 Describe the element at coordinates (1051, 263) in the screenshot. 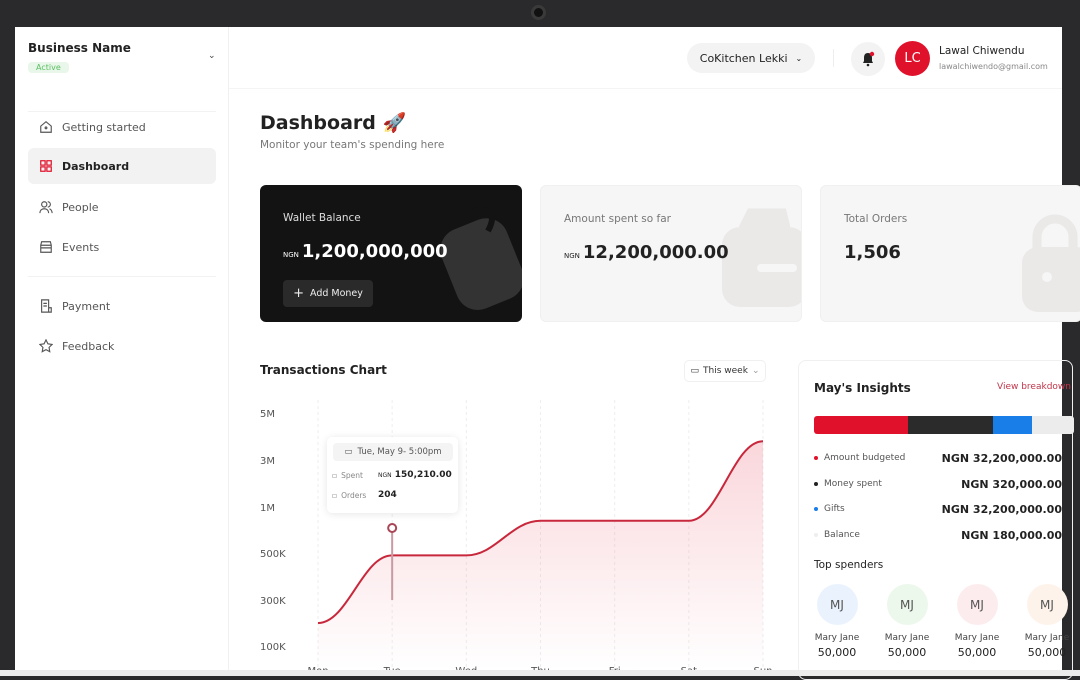

I see `bag-icon` at that location.